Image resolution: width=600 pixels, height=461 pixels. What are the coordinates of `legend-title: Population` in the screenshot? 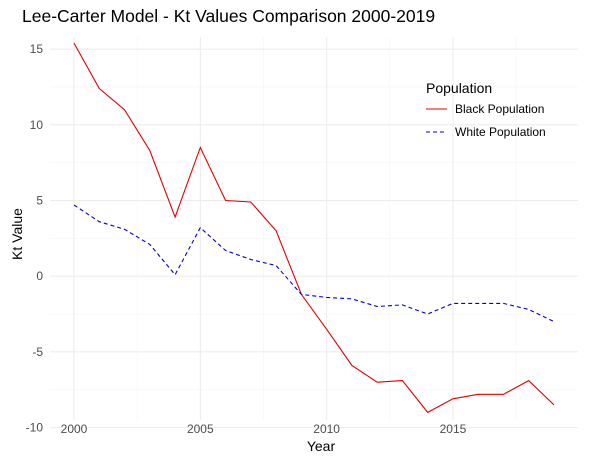 It's located at (459, 88).